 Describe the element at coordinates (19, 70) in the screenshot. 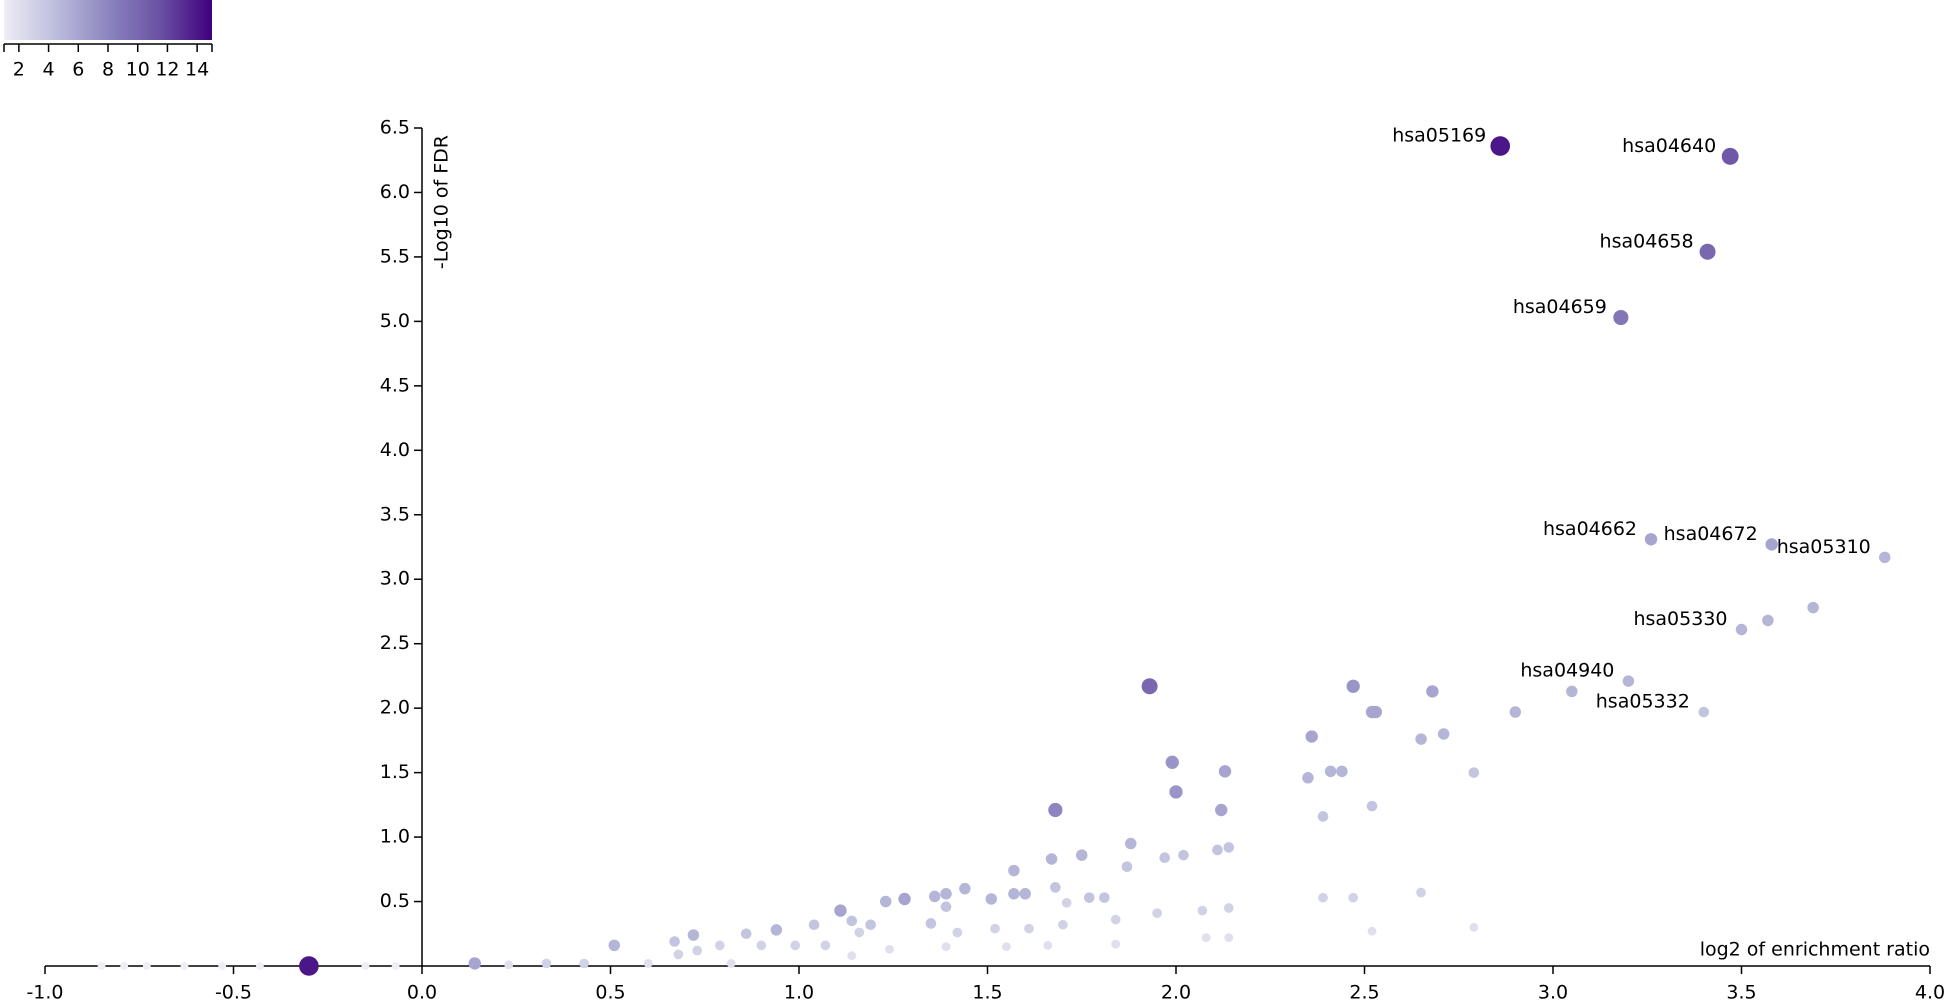

I see `colorbar-tick-label: 2` at that location.